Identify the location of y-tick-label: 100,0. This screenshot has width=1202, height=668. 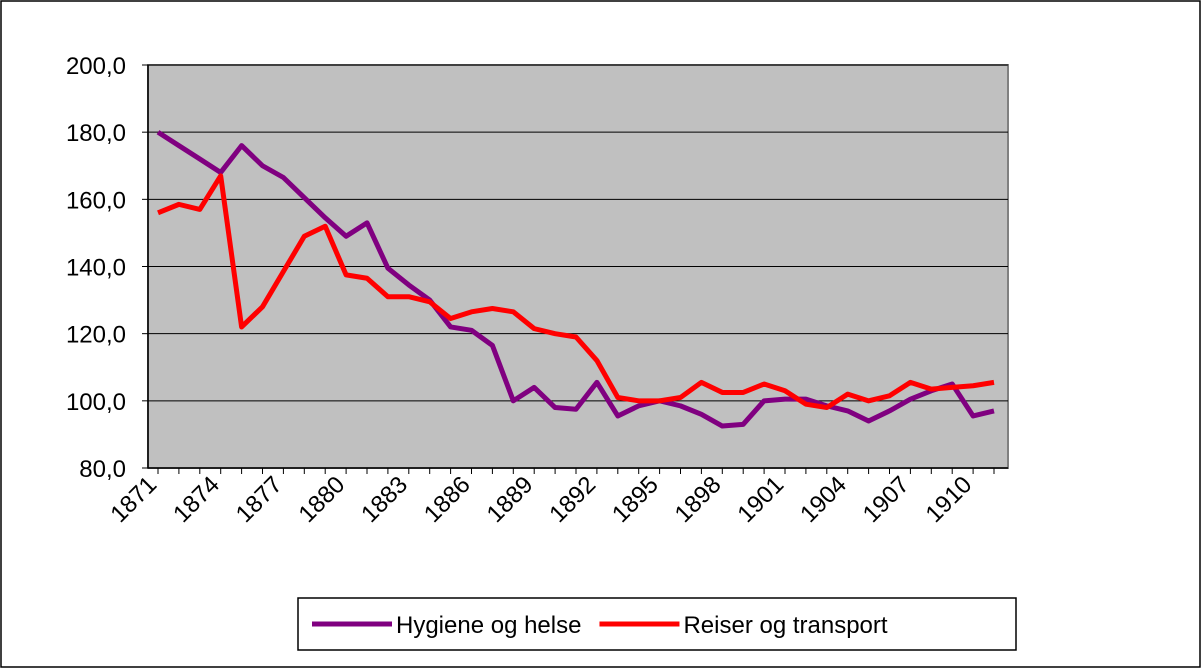
(96, 402).